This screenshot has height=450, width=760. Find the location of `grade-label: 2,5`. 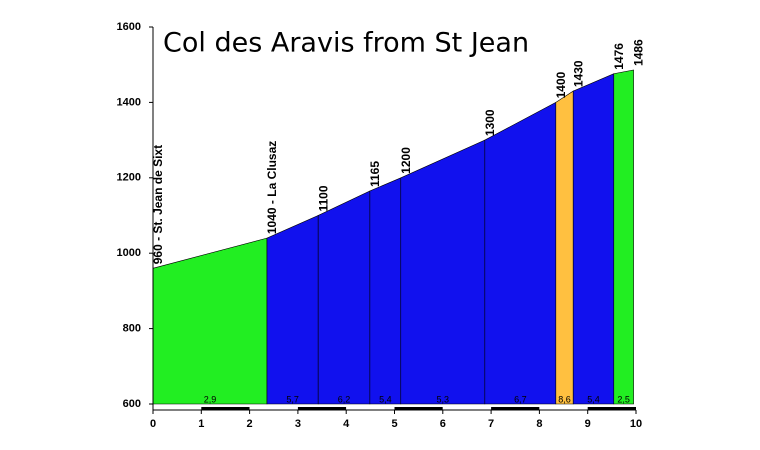

grade-label: 2,5 is located at coordinates (623, 399).